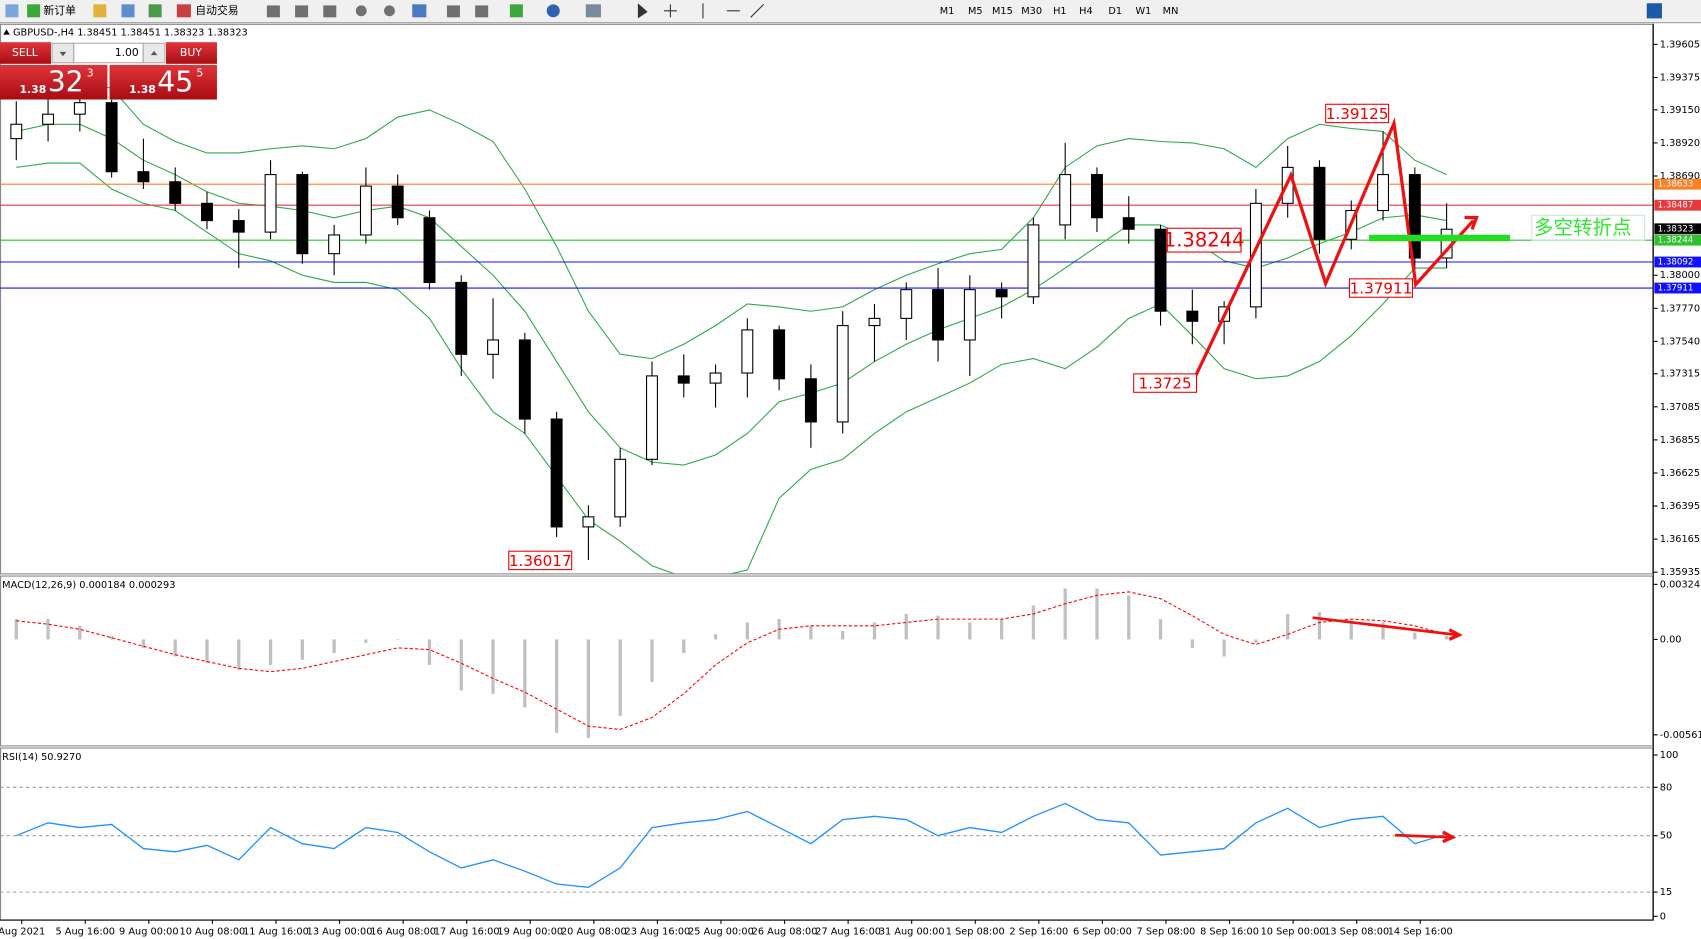 This screenshot has width=1701, height=939. What do you see at coordinates (1002, 11) in the screenshot?
I see `timeframe: M15` at bounding box center [1002, 11].